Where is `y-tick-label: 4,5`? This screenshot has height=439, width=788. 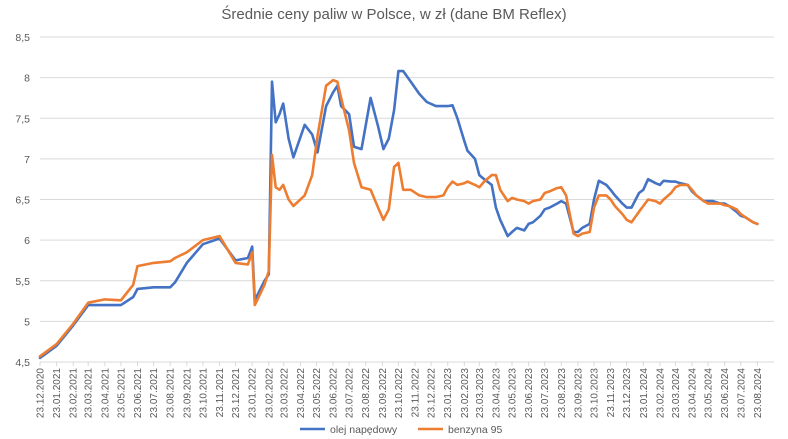 y-tick-label: 4,5 is located at coordinates (22, 363).